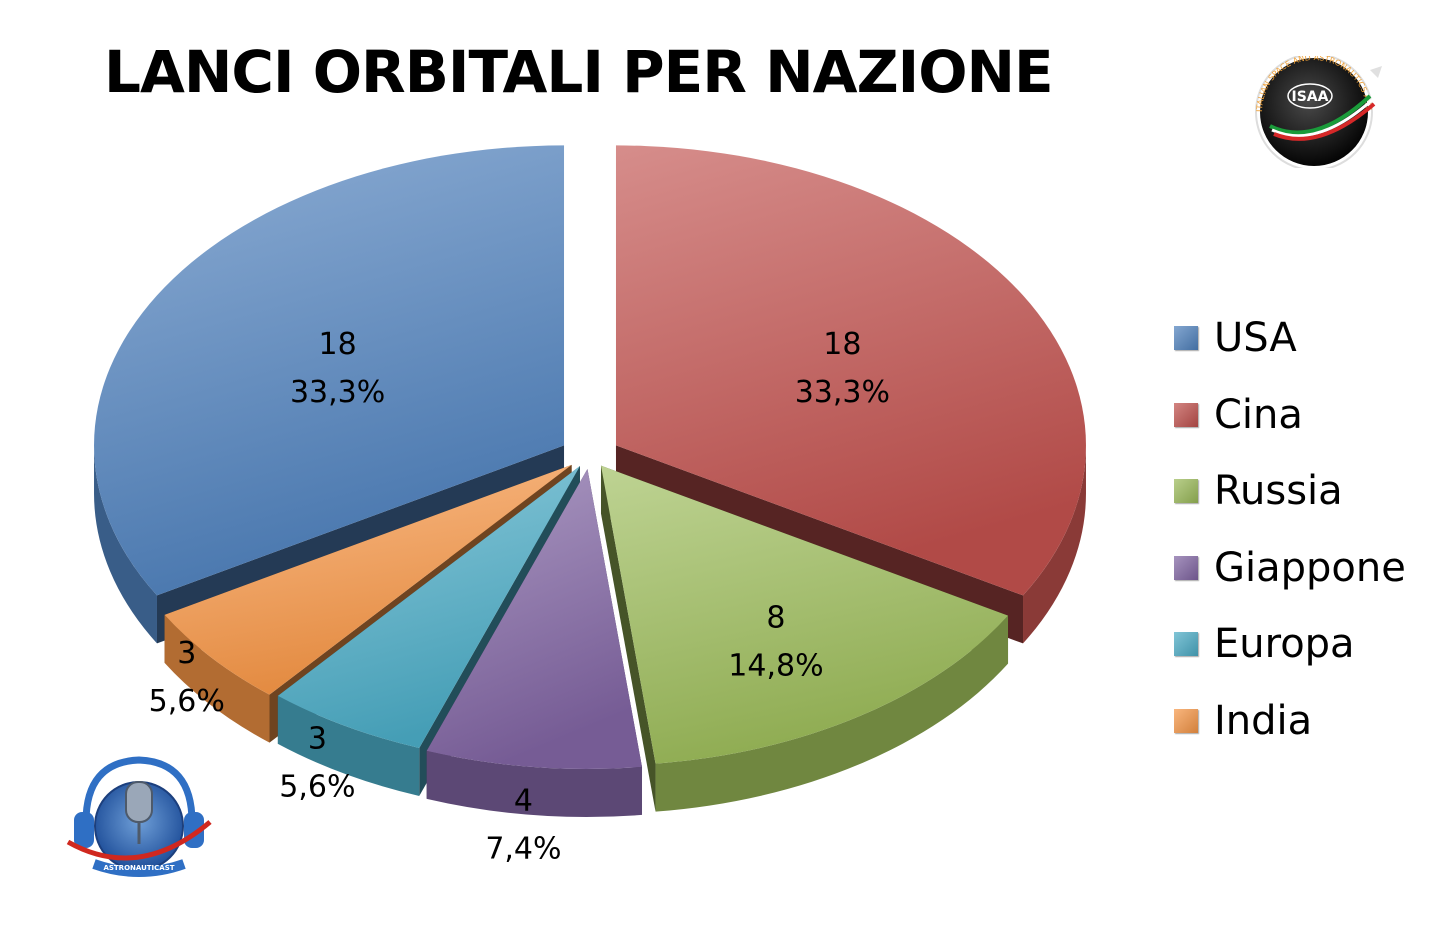  I want to click on chart-legend: USA Cina Russia Giappone Europa India, so click(1290, 529).